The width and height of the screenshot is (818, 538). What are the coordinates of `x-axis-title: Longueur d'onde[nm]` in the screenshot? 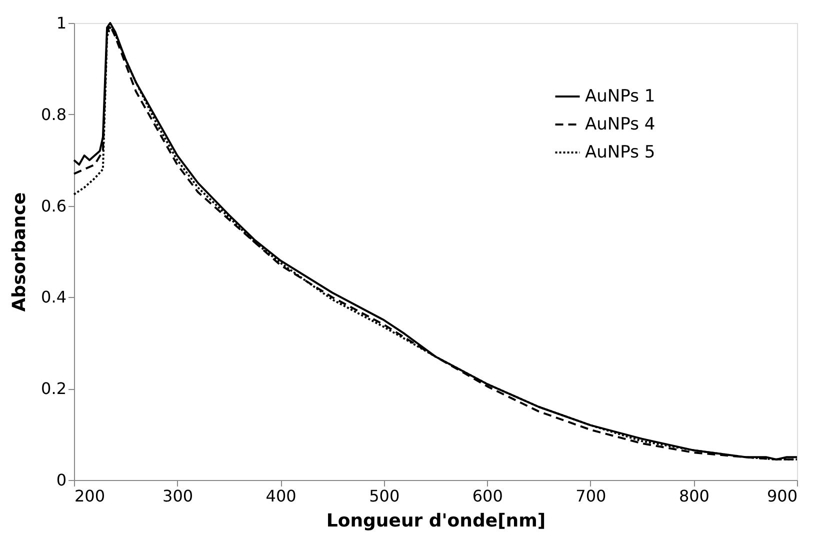 It's located at (436, 521).